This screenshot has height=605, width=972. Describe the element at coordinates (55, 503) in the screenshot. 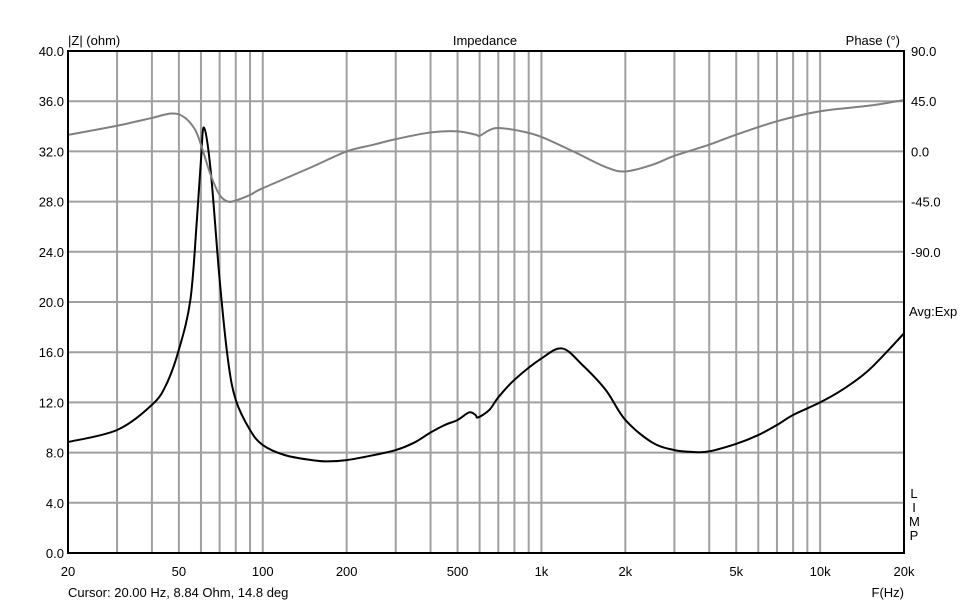

I see `y-tick-label: 4.0` at that location.